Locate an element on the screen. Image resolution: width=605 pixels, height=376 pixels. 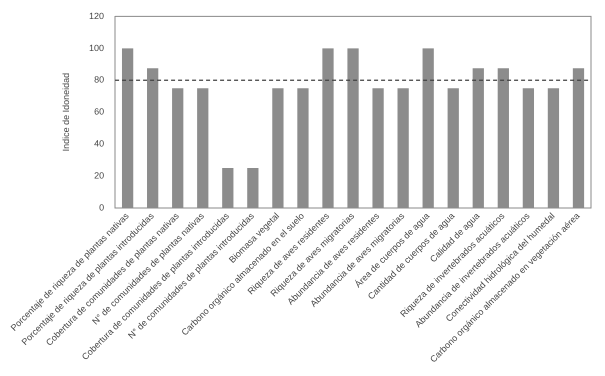
y-tick-label: 20 is located at coordinates (99, 175).